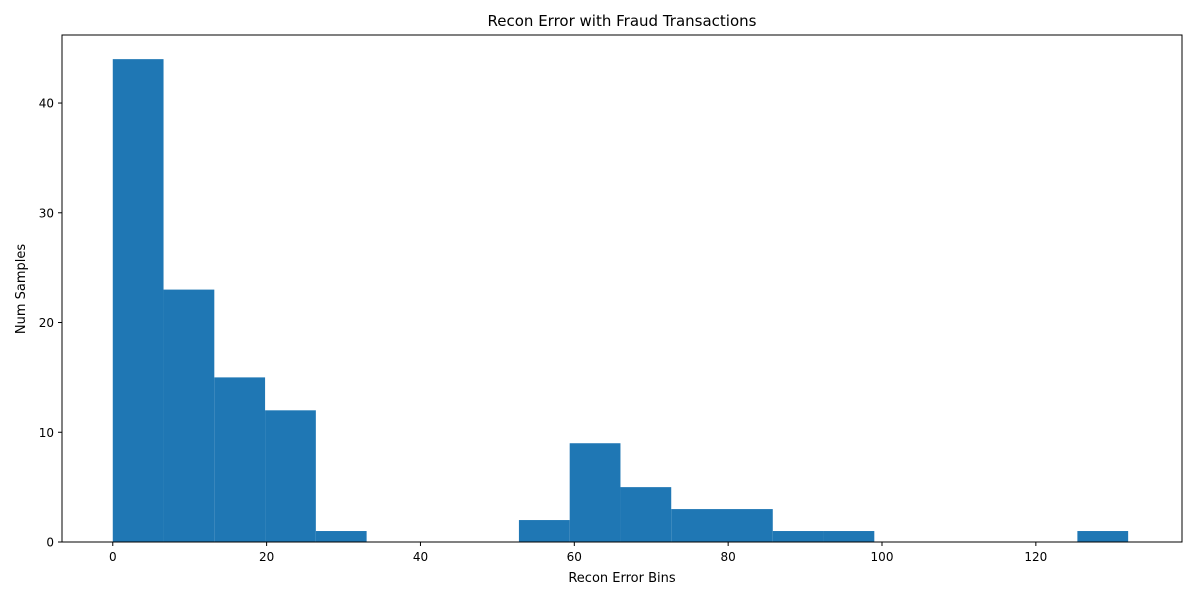 This screenshot has width=1200, height=604. I want to click on x-tick-label-6: 120, so click(1035, 557).